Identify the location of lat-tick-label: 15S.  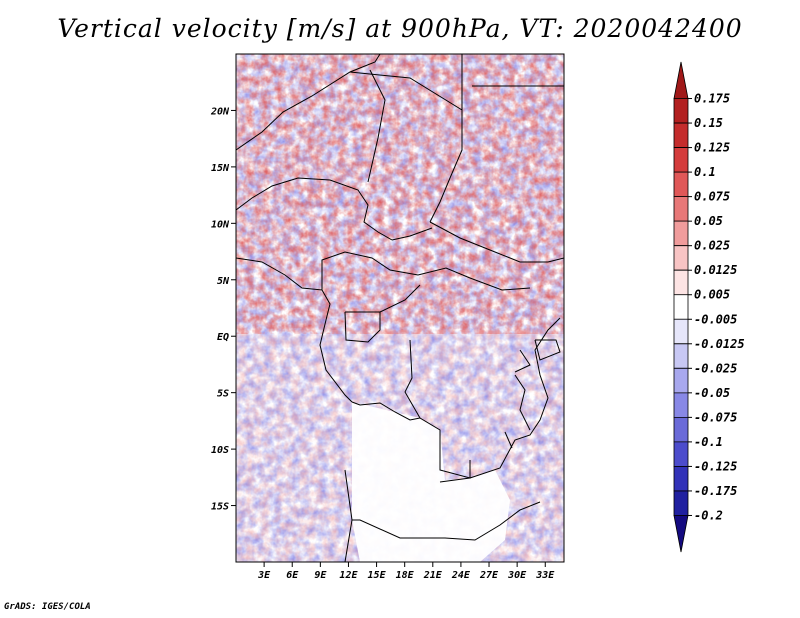
(220, 507).